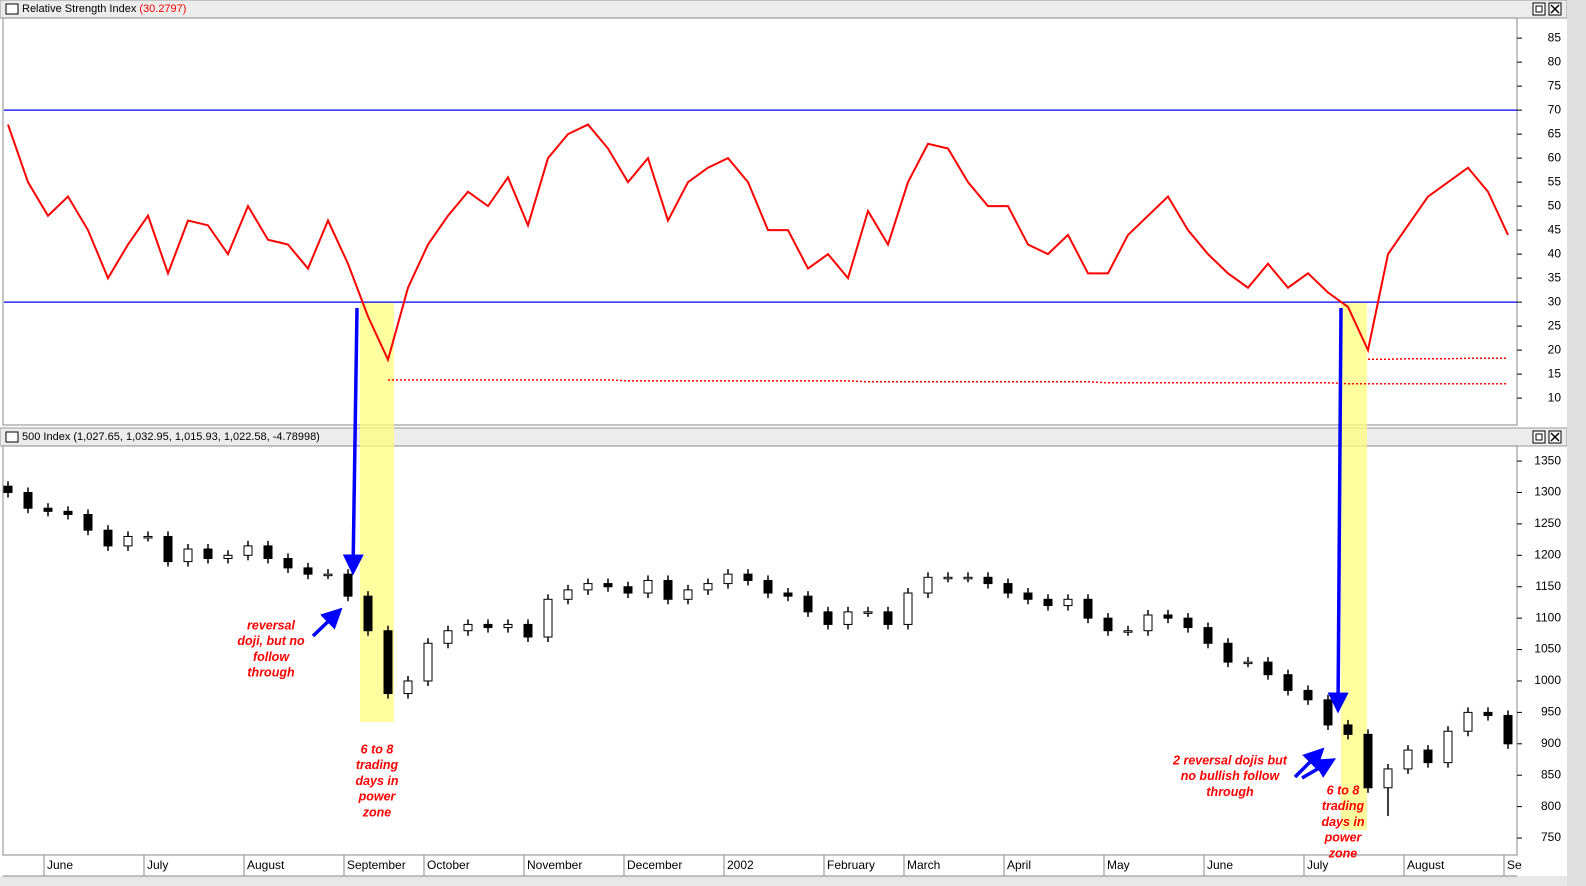 The width and height of the screenshot is (1586, 886). I want to click on x-tick-label: Se, so click(1514, 865).